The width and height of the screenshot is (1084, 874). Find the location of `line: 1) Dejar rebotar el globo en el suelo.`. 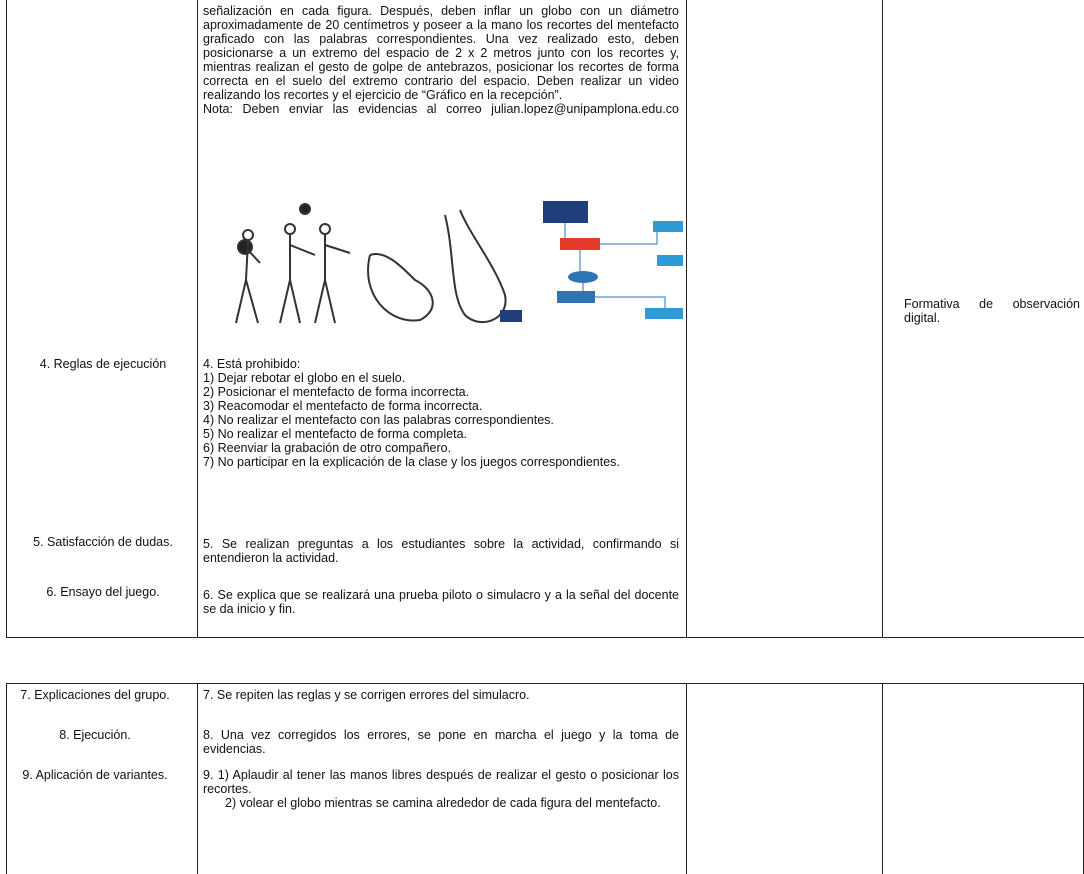

line: 1) Dejar rebotar el globo en el suelo. is located at coordinates (304, 378).